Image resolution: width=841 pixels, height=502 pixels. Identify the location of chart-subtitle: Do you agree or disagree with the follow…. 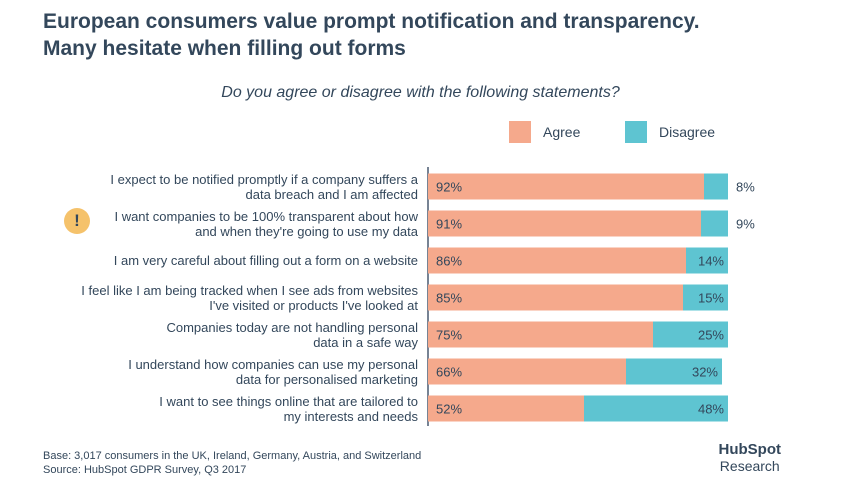
(420, 92).